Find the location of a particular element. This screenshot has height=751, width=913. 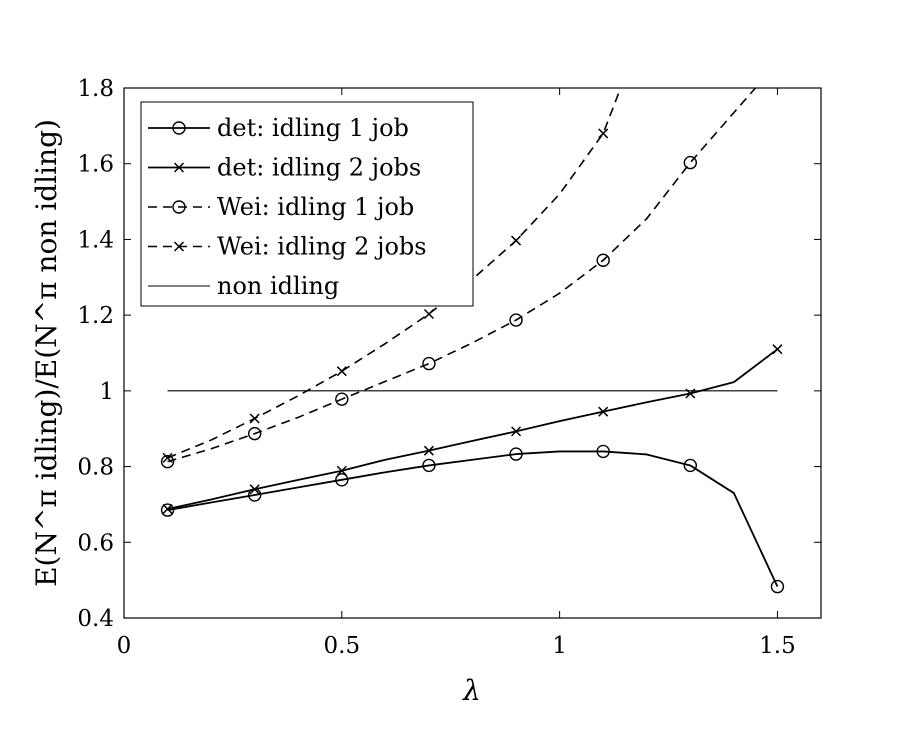

y-tick-label: 1.6 is located at coordinates (95, 165).